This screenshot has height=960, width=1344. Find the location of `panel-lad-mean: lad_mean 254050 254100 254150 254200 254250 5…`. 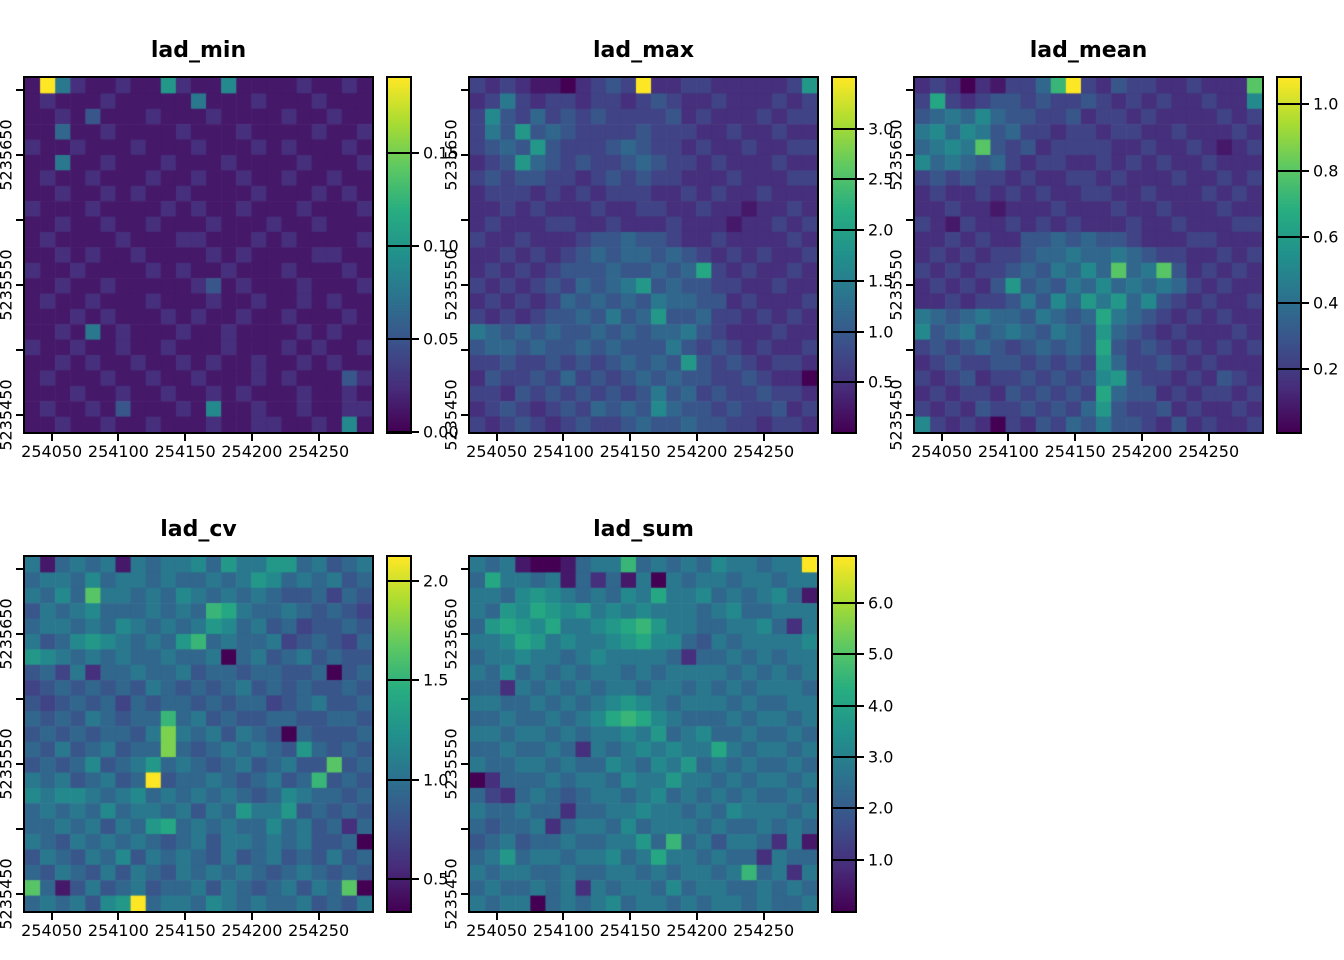

panel-lad-mean: lad_mean 254050 254100 254150 254200 254250 5… is located at coordinates (1113, 249).